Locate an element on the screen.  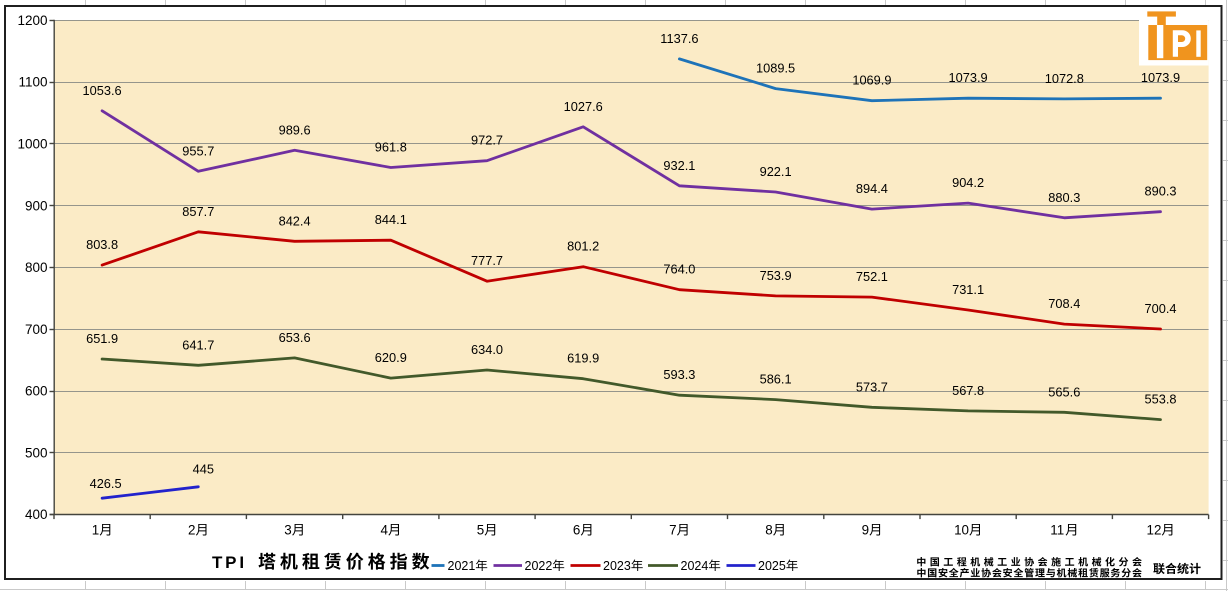
svg-text: 2025 is located at coordinates (772, 566).